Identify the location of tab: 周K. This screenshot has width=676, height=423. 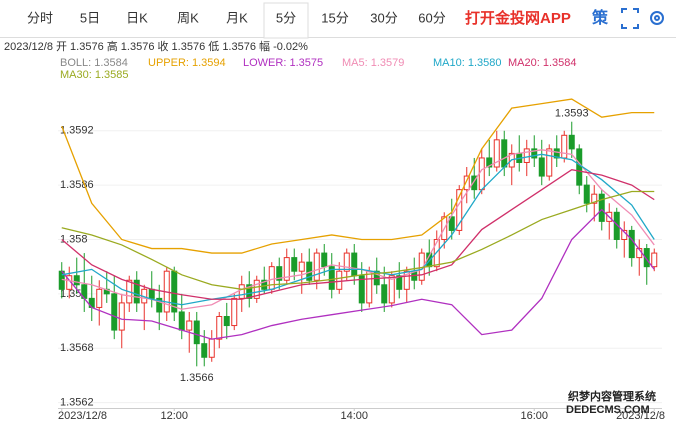
(188, 17).